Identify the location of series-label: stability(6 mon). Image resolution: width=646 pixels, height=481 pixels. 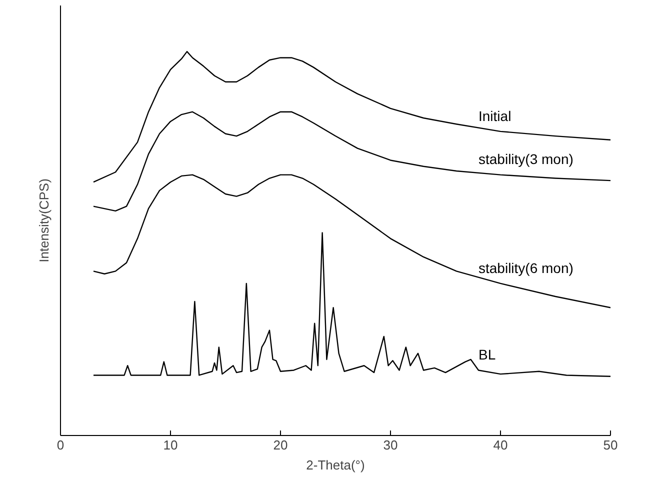
(526, 268).